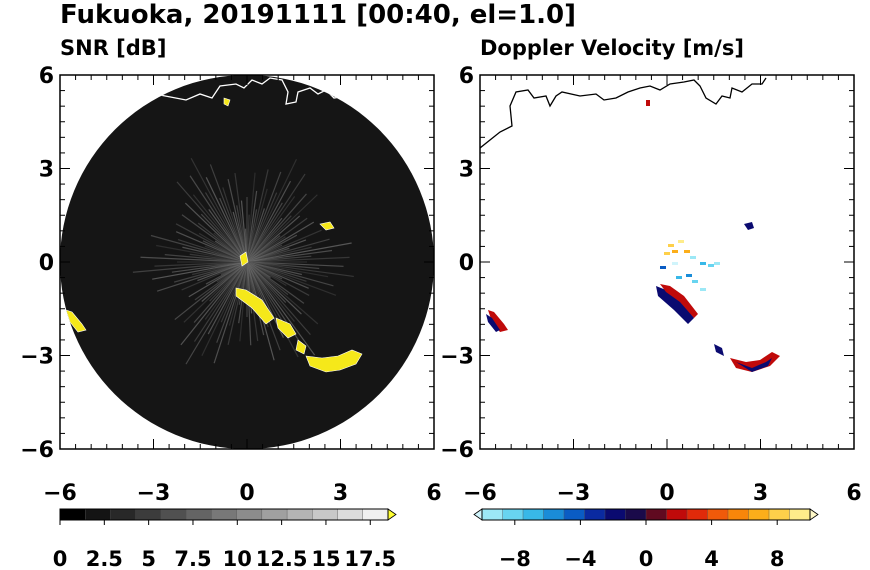 The width and height of the screenshot is (870, 570). I want to click on snr-colorbar-labels: 0 2.5 5 7.5 10 12.5 15 17.5, so click(224, 558).